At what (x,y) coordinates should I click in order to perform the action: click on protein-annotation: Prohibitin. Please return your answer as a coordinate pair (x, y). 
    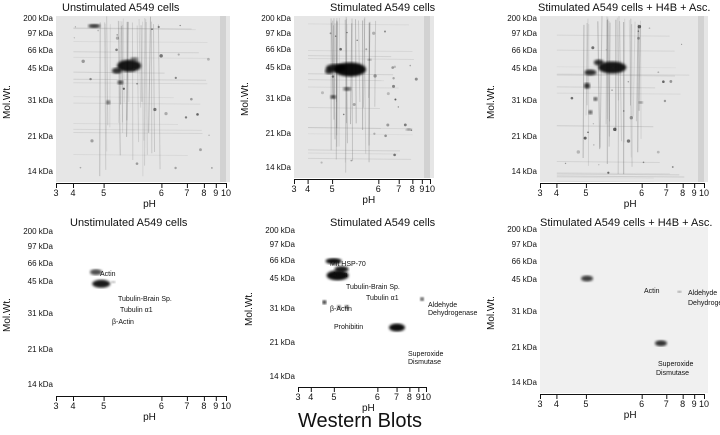
    Looking at the image, I should click on (349, 327).